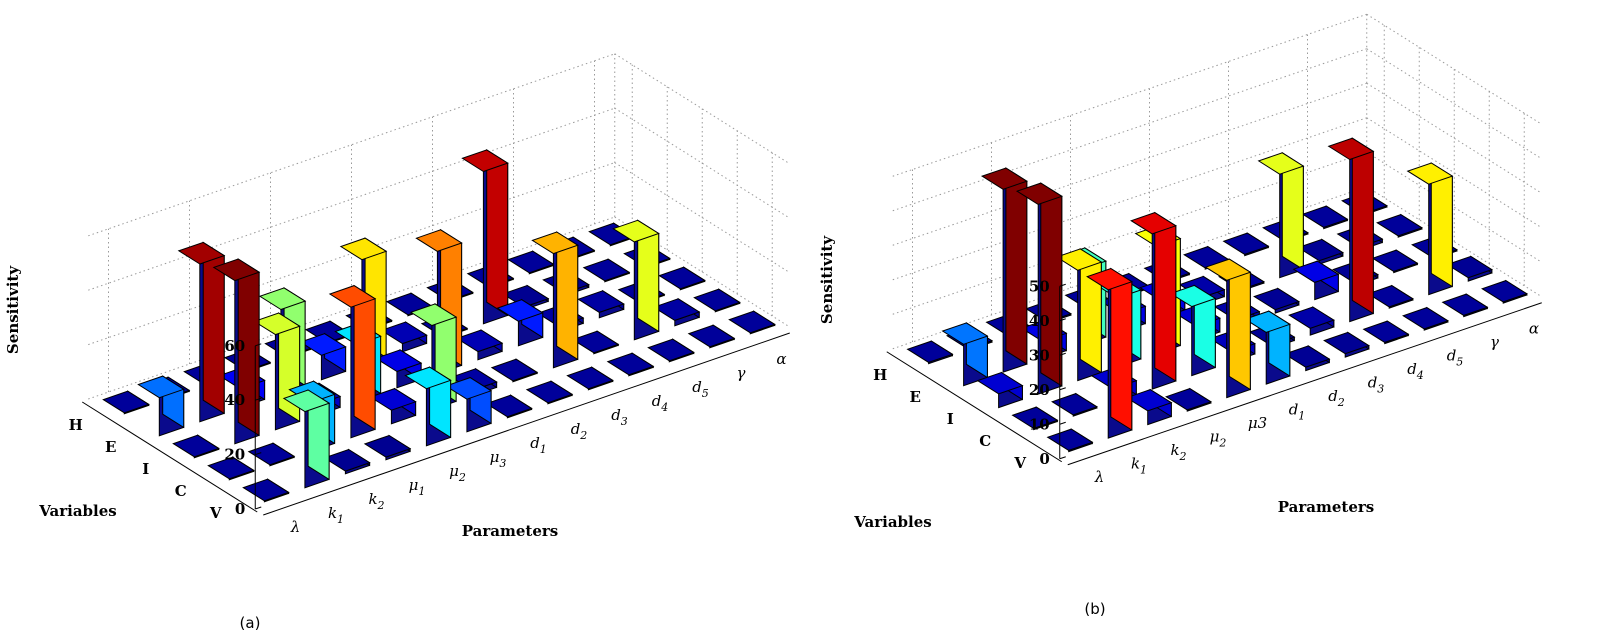  I want to click on parameter-axis-line, so click(1304, 384).